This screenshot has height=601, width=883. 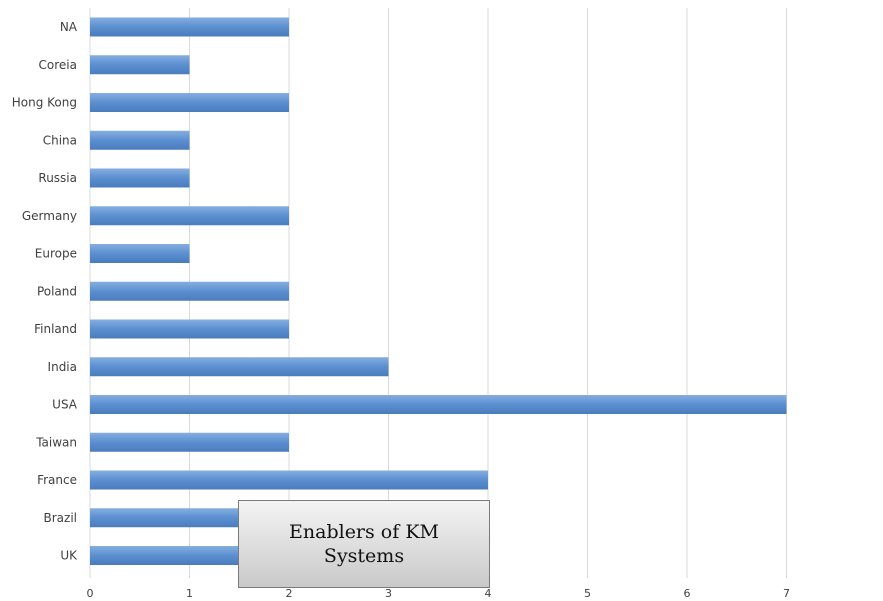 What do you see at coordinates (55, 329) in the screenshot?
I see `category-label: Finland` at bounding box center [55, 329].